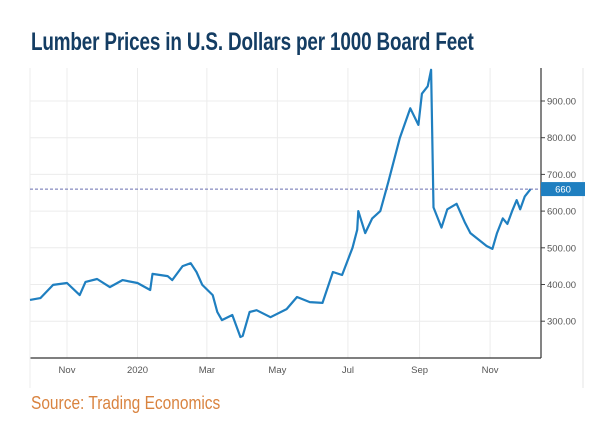 The width and height of the screenshot is (600, 428). I want to click on current-value-label: 660, so click(563, 190).